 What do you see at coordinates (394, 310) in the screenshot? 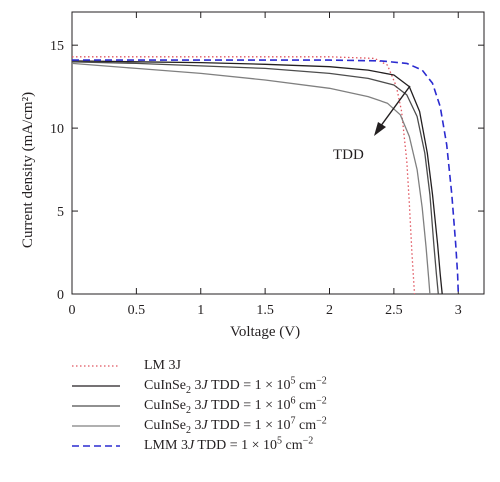
I see `x-tick-label: 2.5` at bounding box center [394, 310].